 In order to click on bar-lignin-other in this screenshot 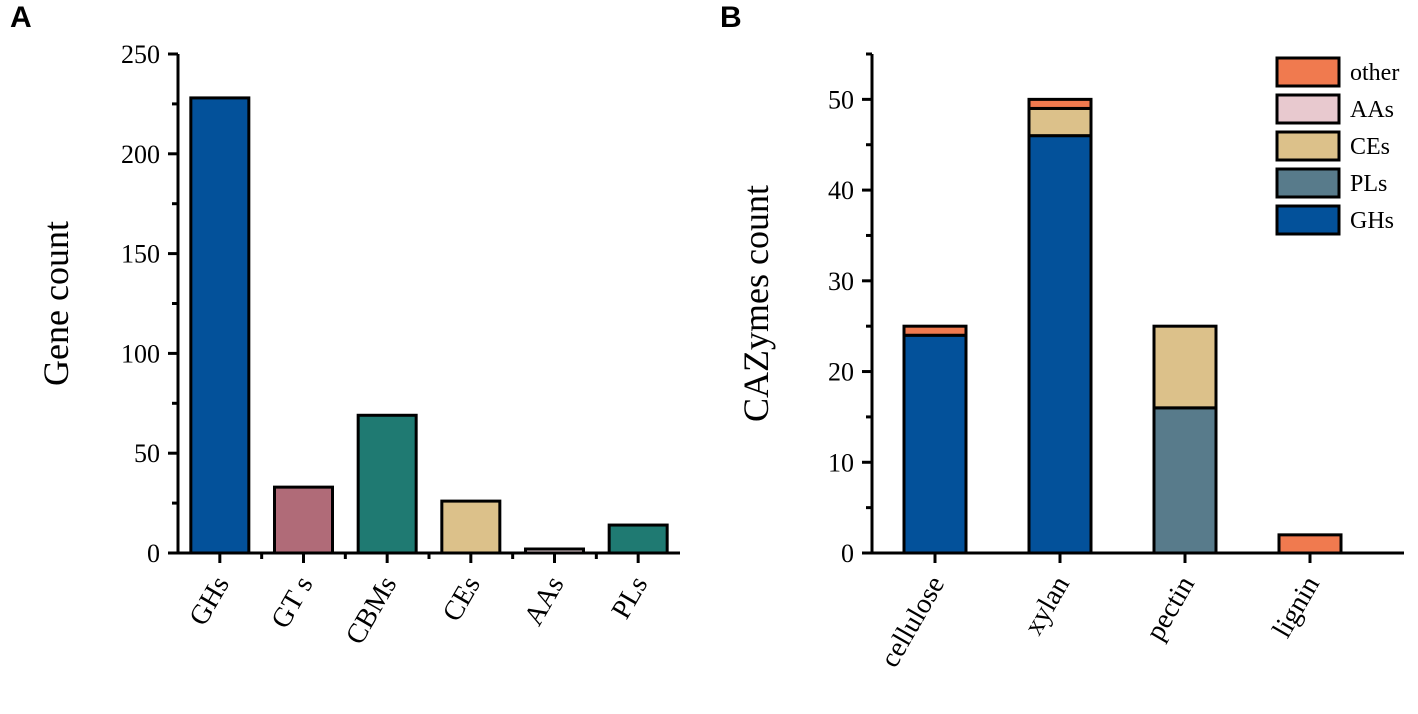, I will do `click(1310, 544)`.